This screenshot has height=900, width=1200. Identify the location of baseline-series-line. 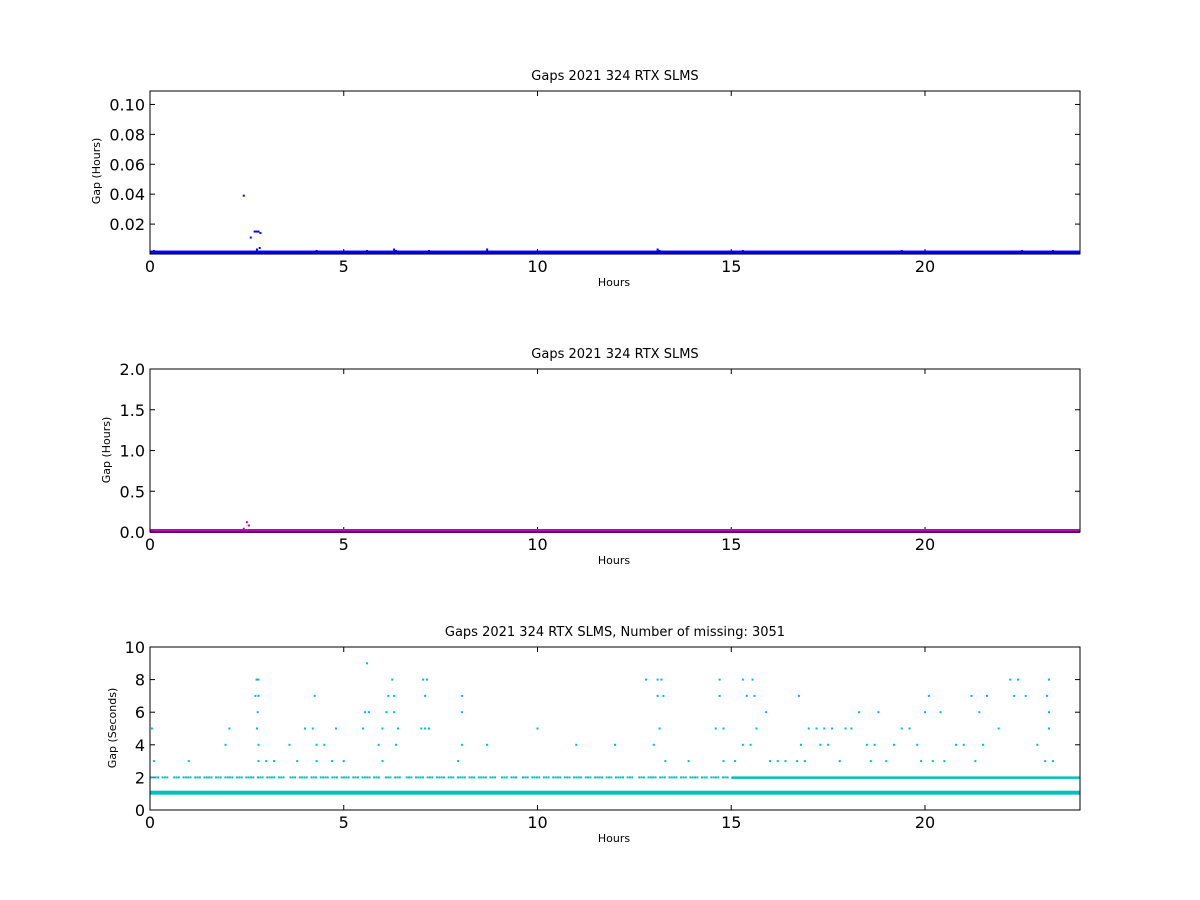
(615, 252).